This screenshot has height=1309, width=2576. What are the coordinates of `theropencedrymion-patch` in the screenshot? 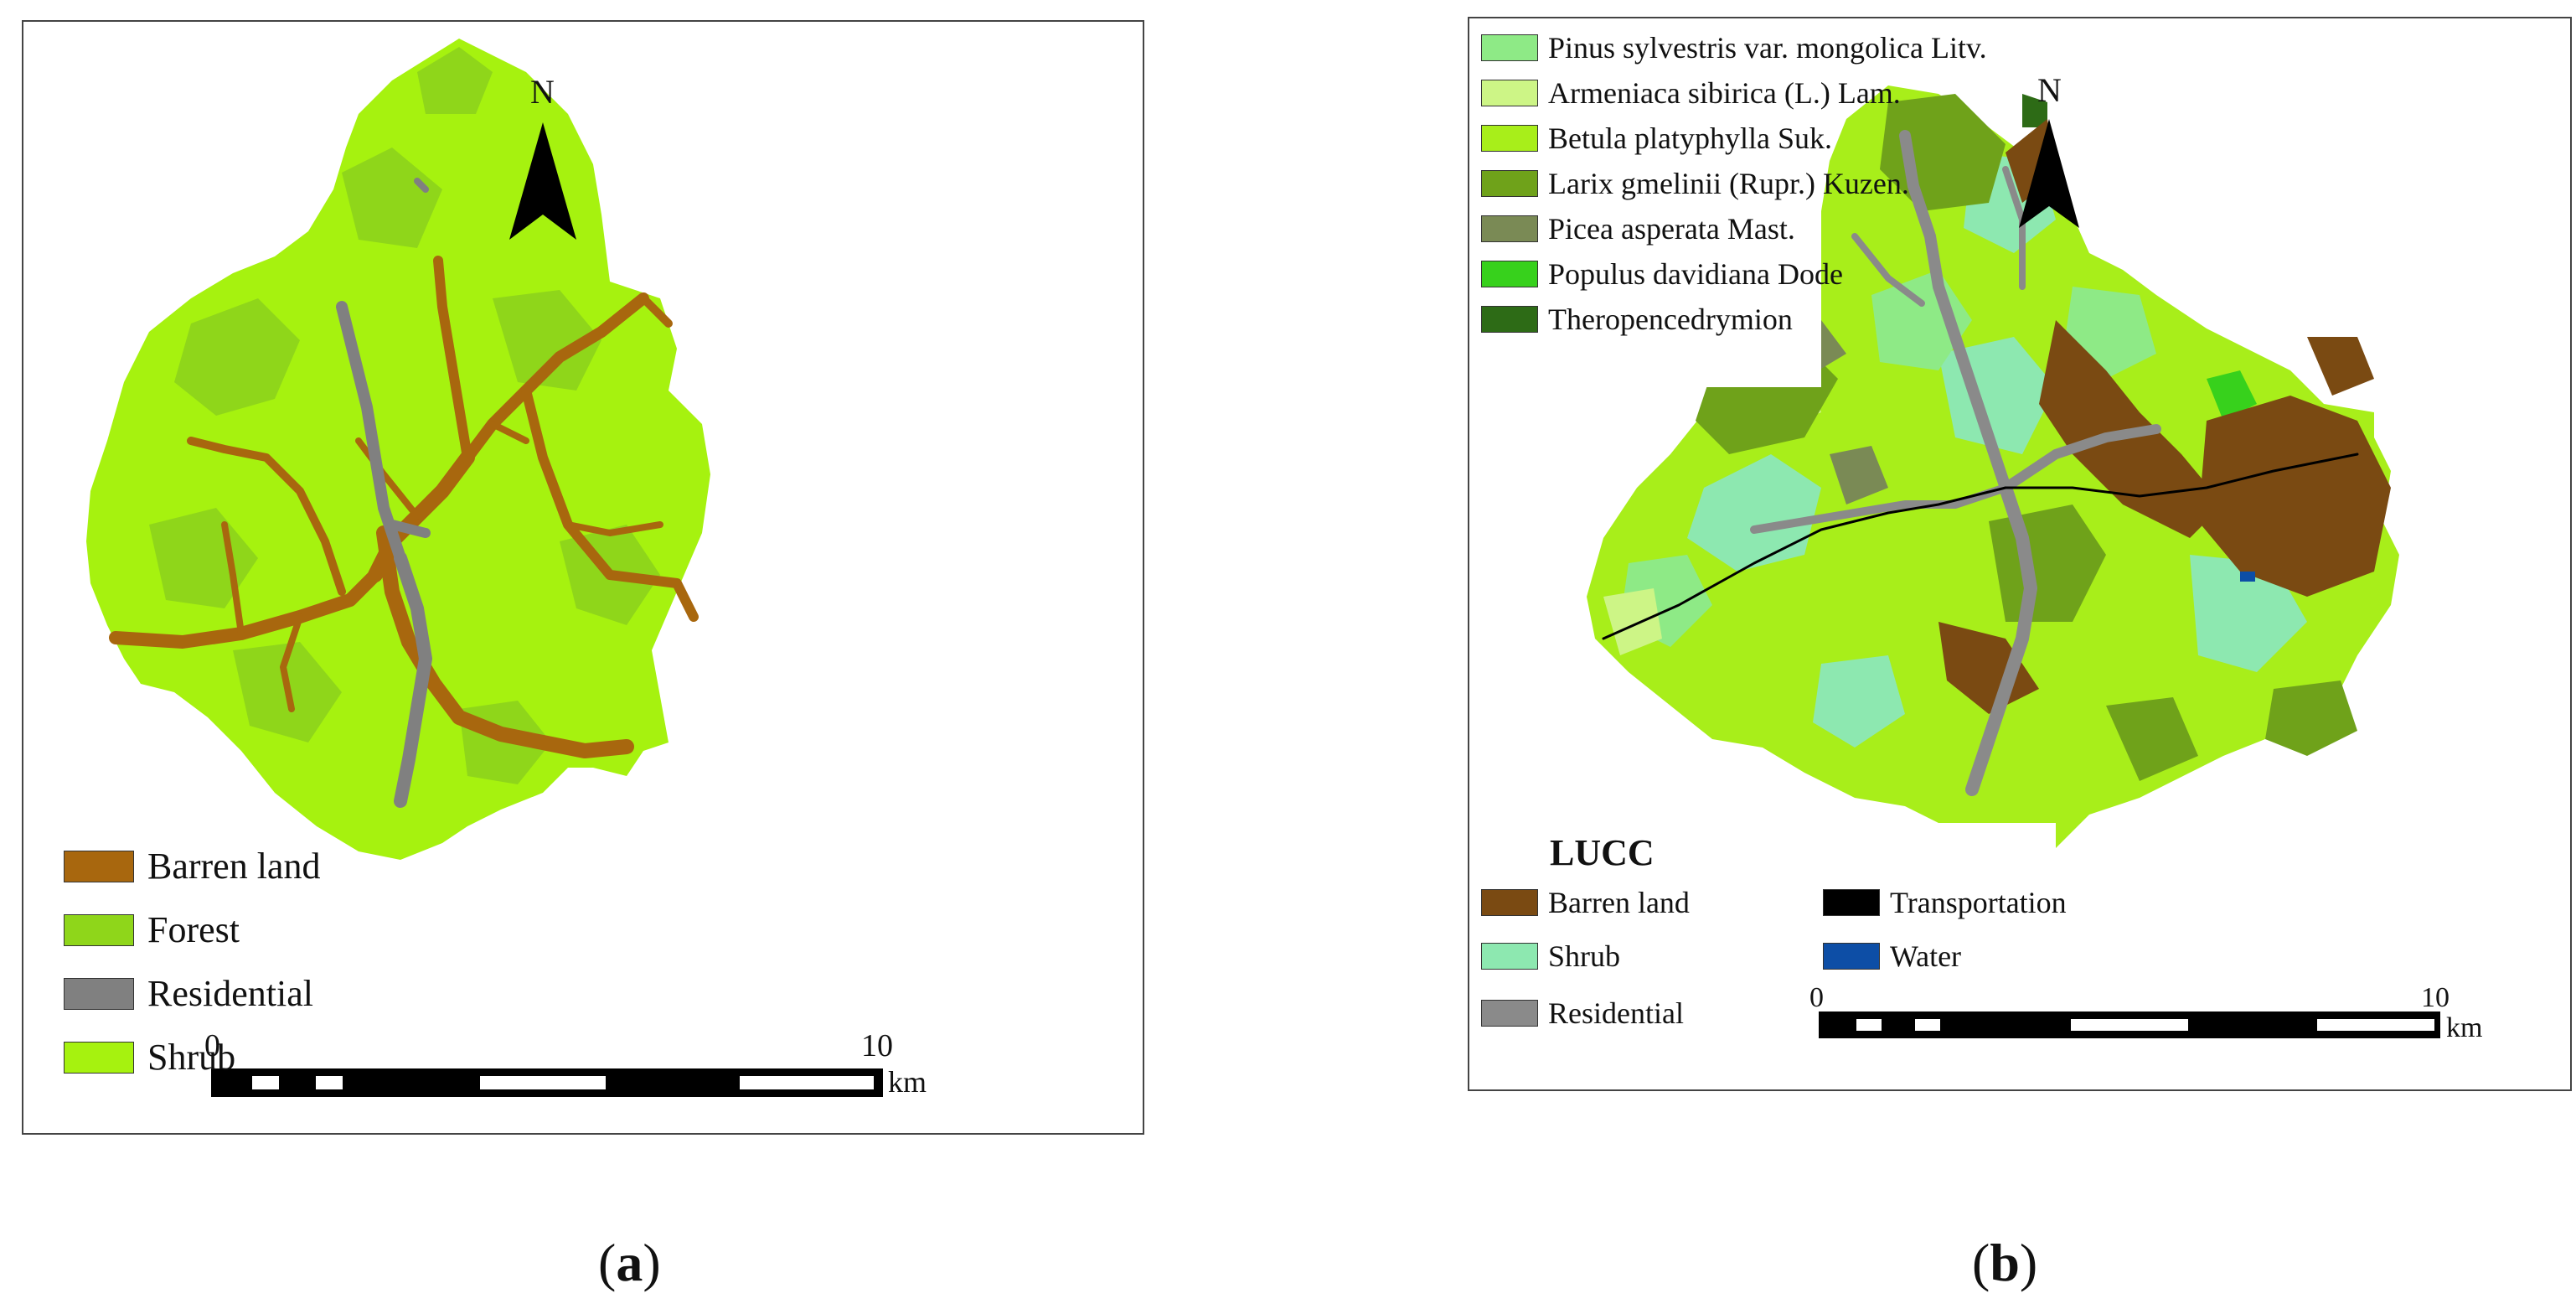 It's located at (2034, 110).